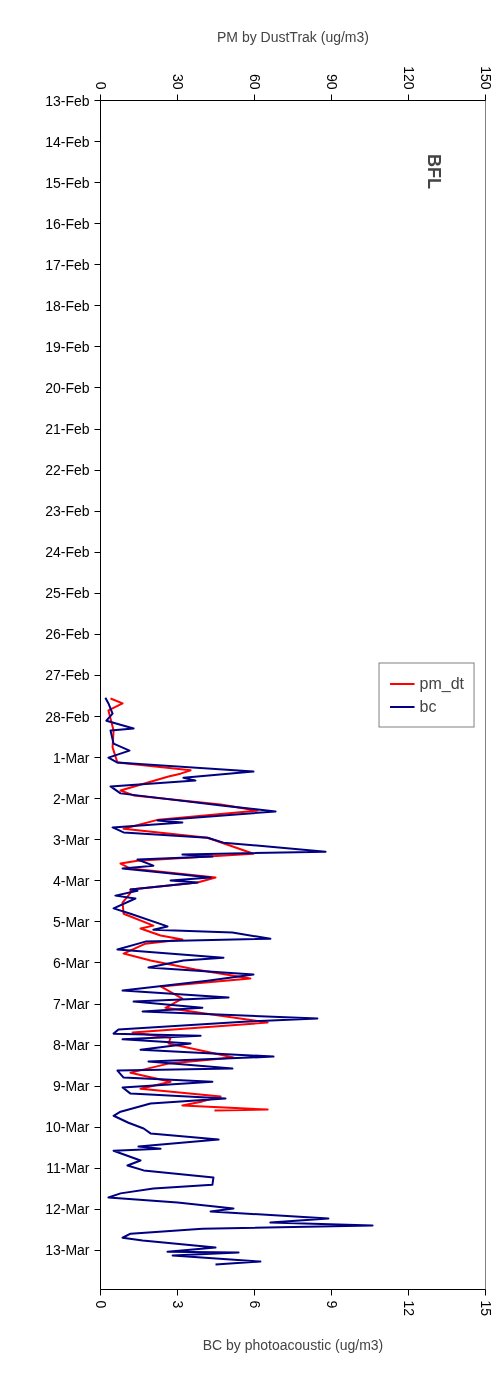 This screenshot has height=1391, width=500. Describe the element at coordinates (67, 593) in the screenshot. I see `y-tick-label: 25-Feb` at that location.